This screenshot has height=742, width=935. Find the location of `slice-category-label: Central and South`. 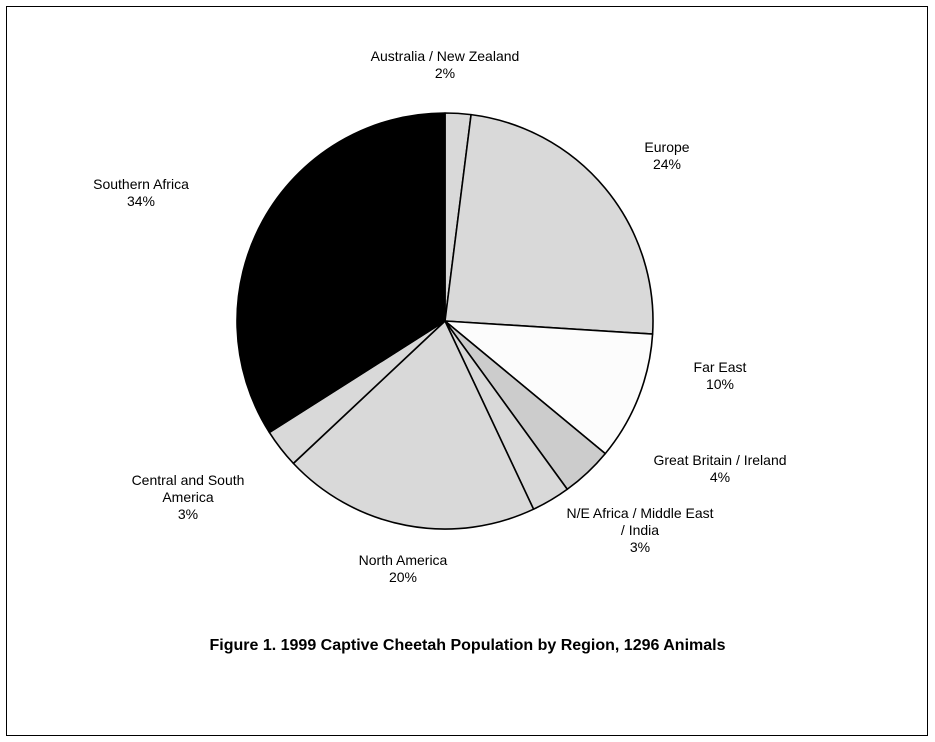

slice-category-label: Central and South is located at coordinates (188, 480).